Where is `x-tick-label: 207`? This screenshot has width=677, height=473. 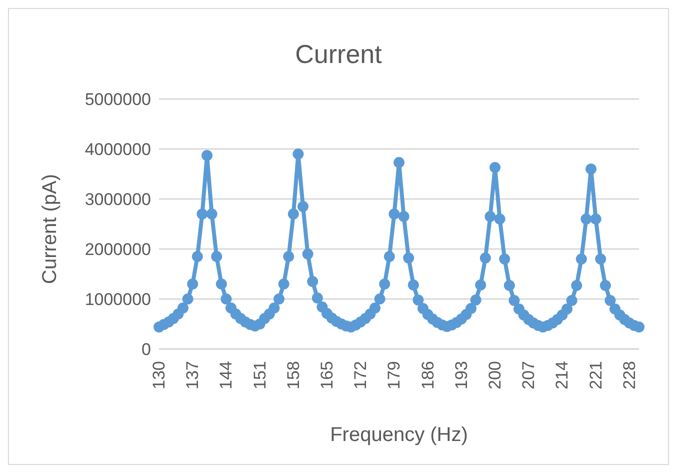
x-tick-label: 207 is located at coordinates (528, 375).